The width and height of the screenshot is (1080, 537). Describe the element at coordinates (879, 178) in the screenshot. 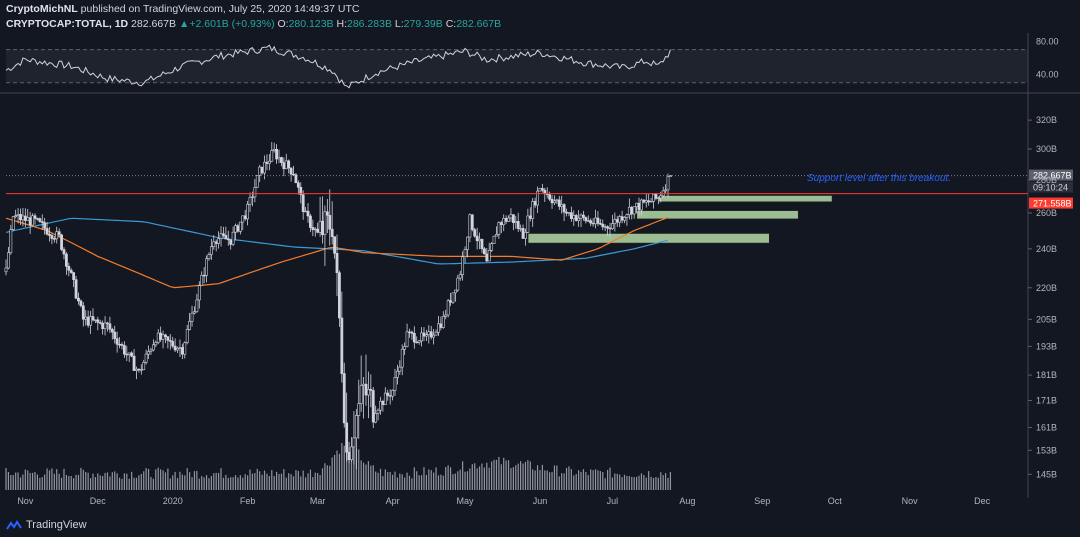

I see `support-annotation: Support level after this breakout.` at that location.